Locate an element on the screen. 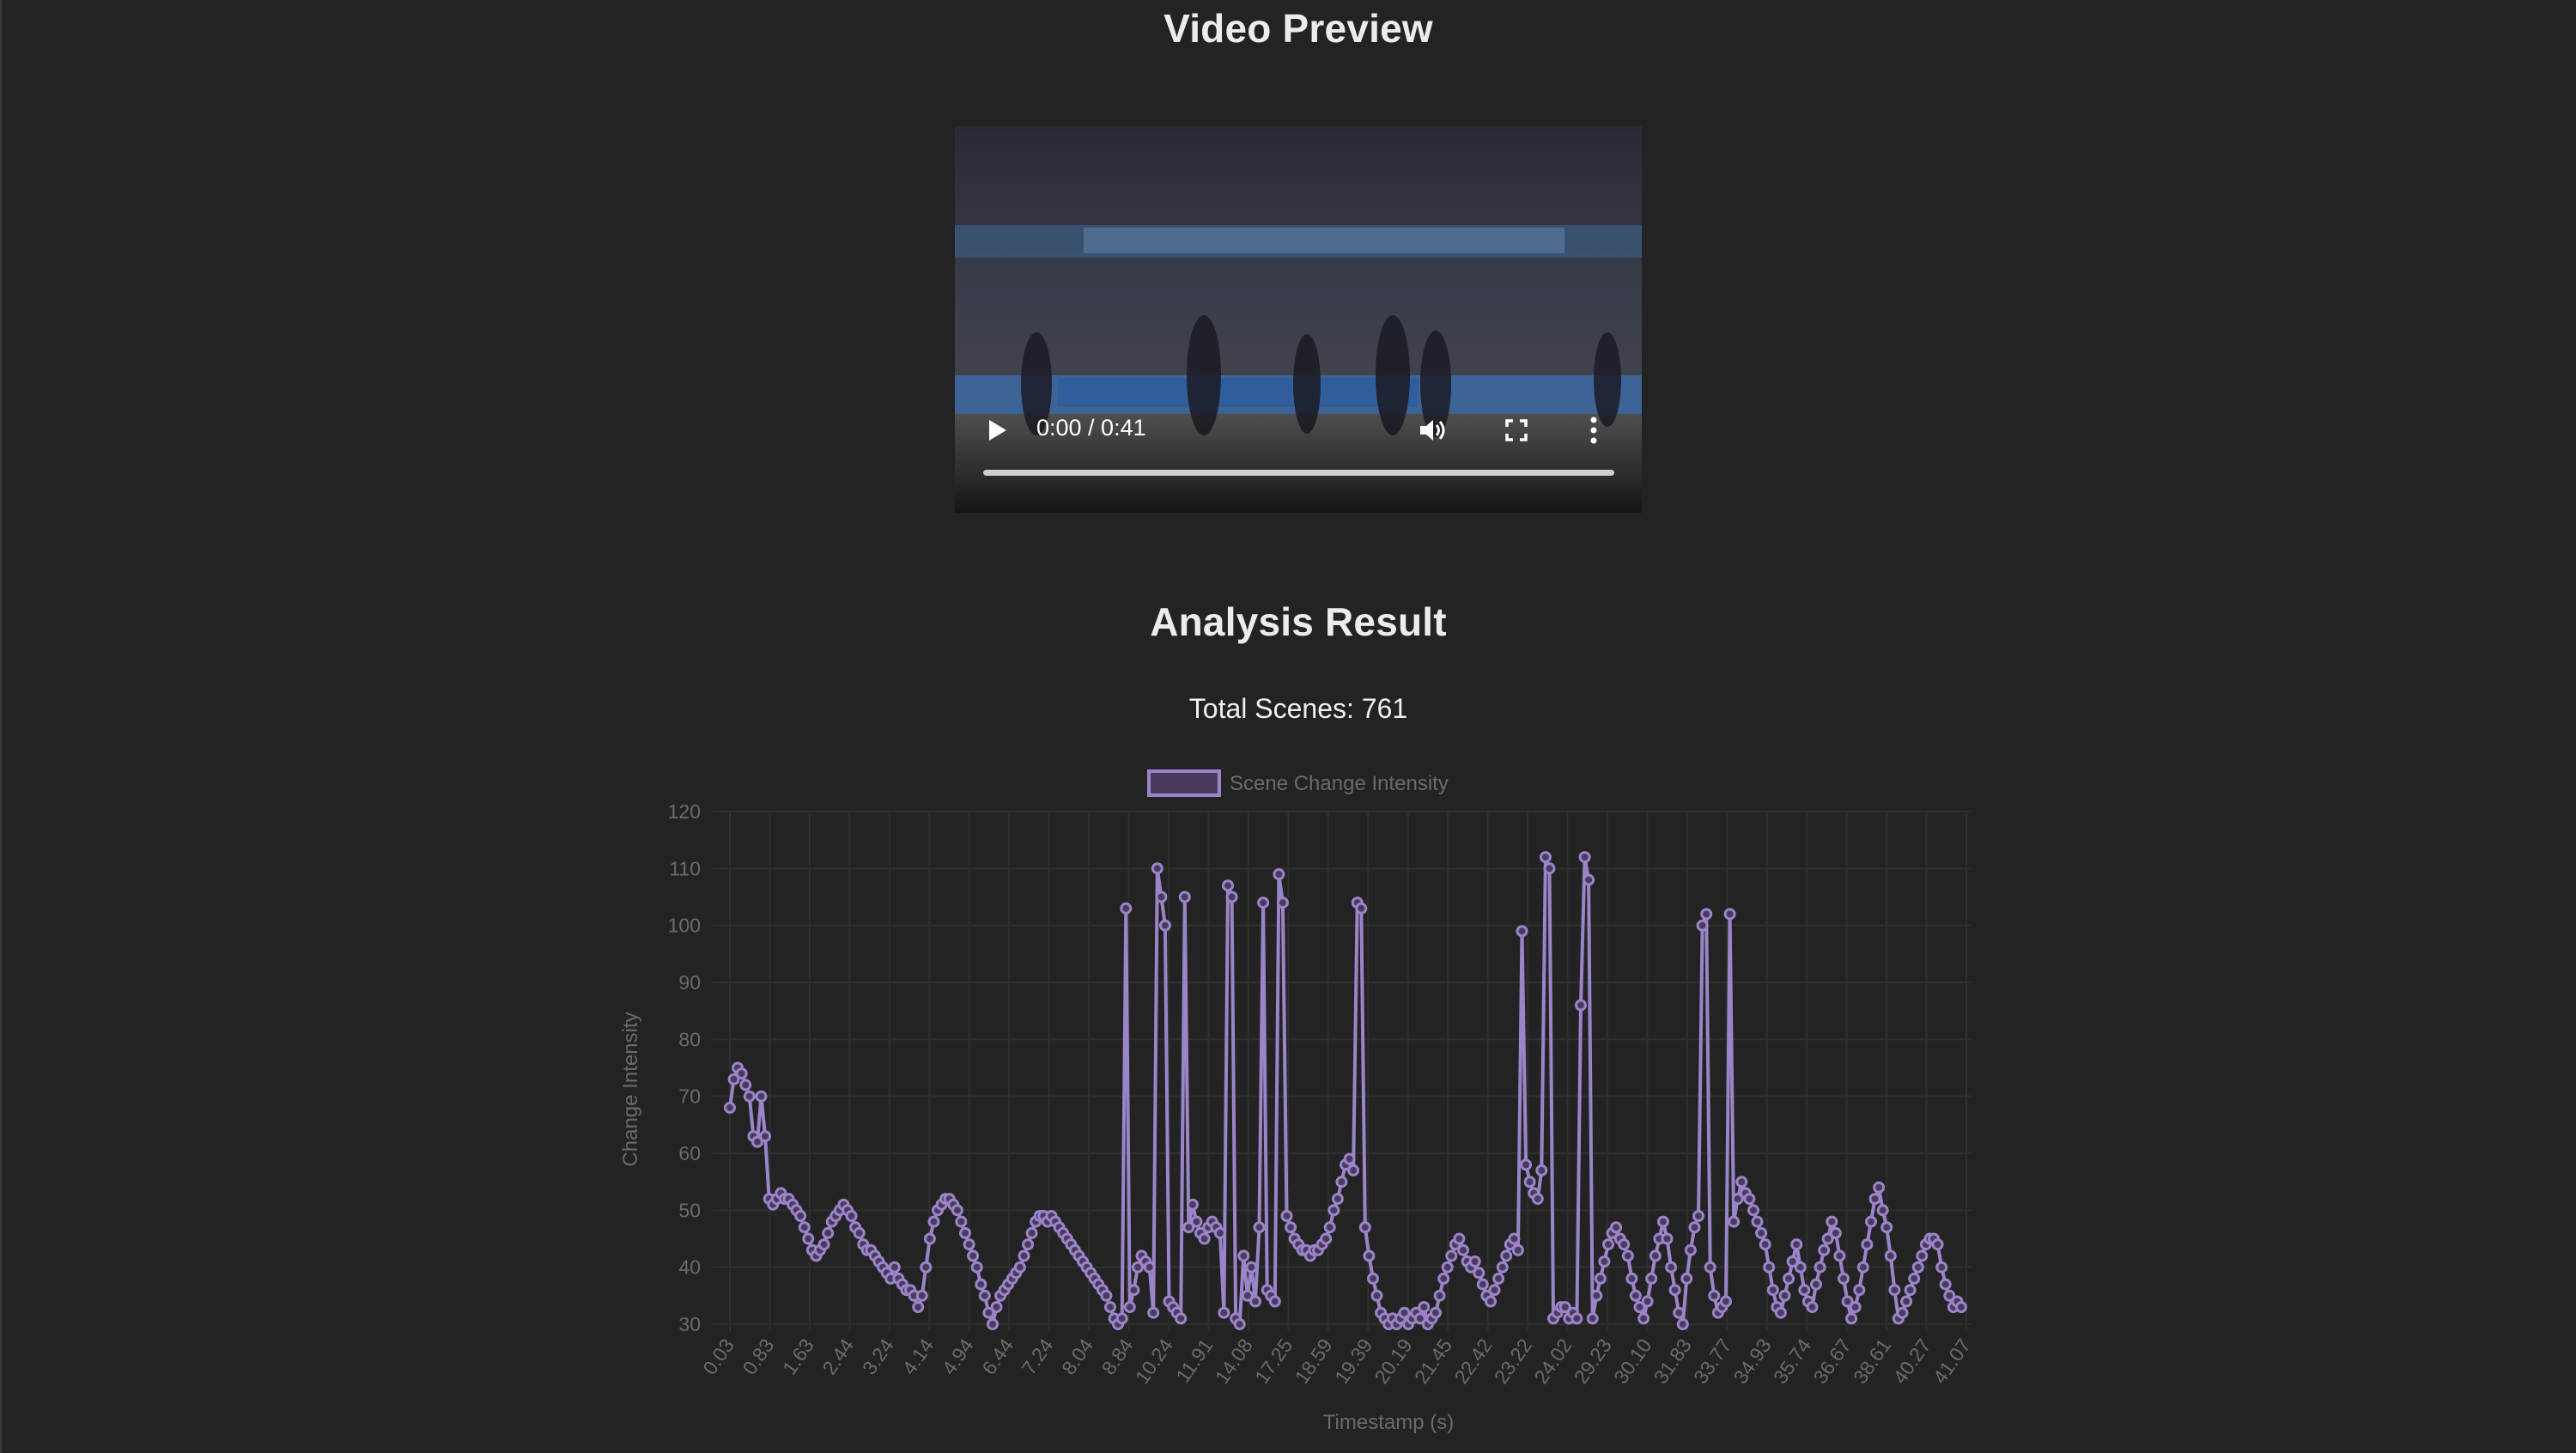  x-tick-label: 20.19 is located at coordinates (1393, 1361).